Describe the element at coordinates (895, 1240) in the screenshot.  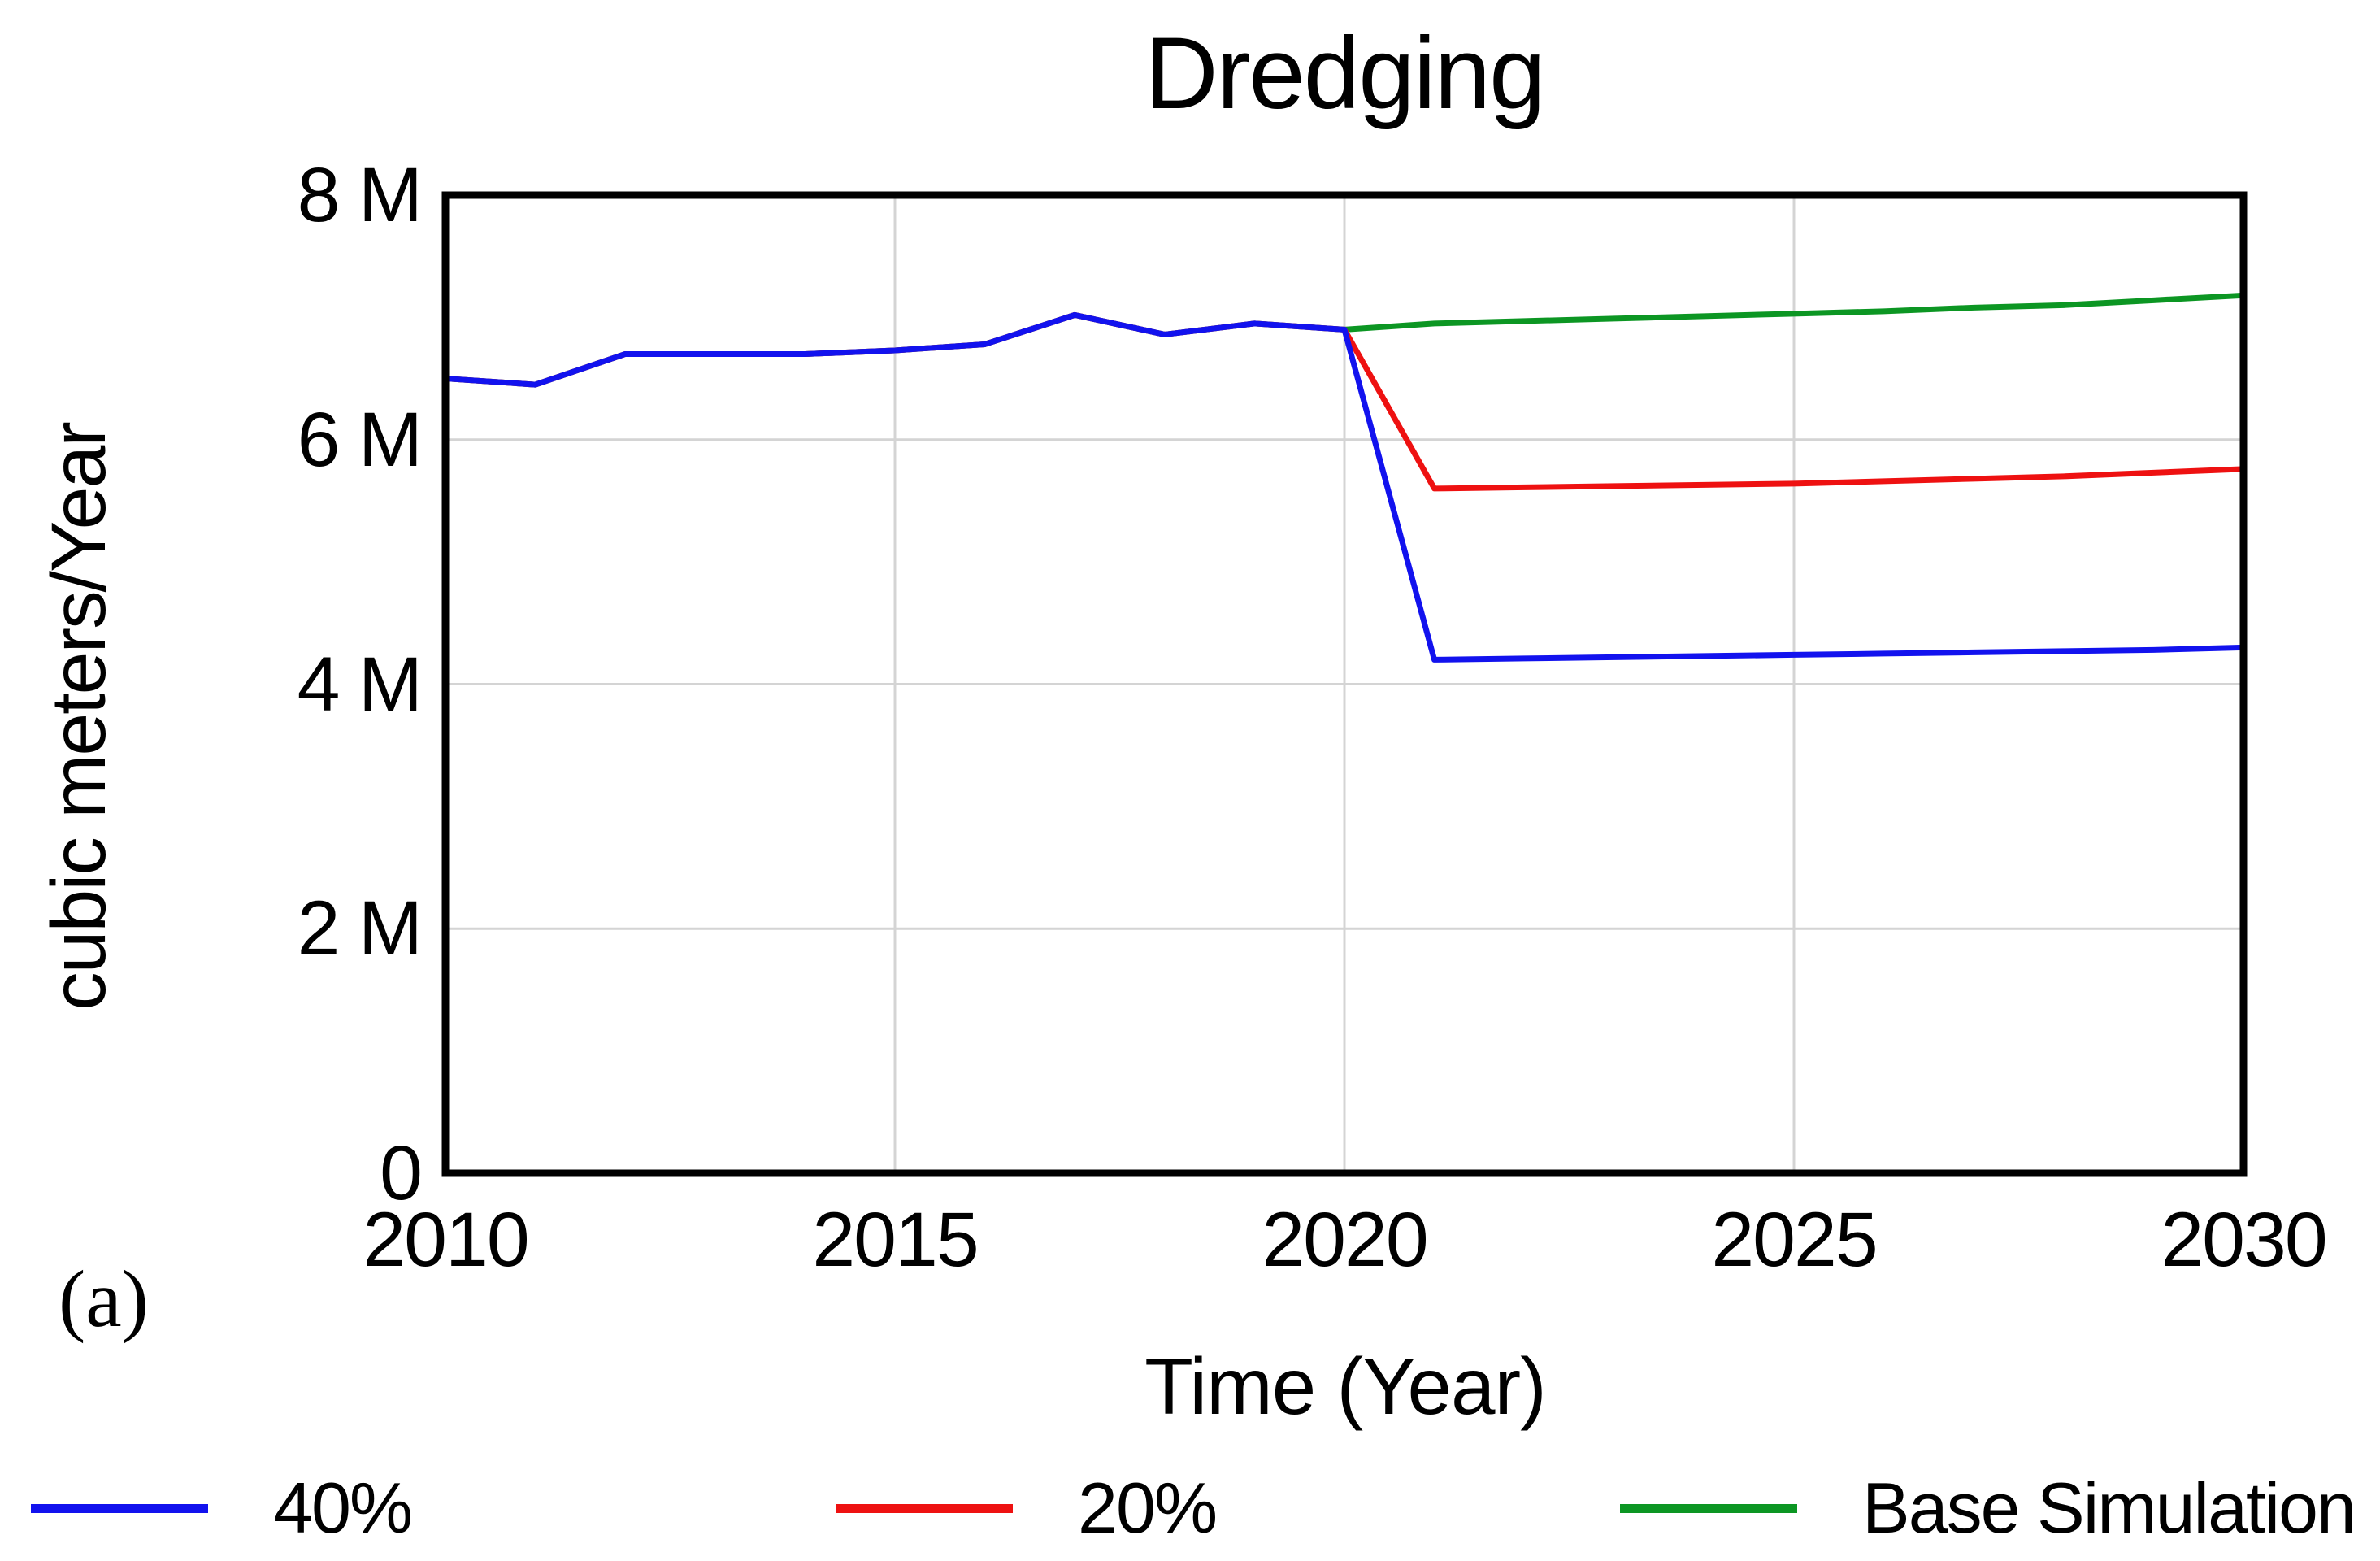
I see `x-tick-label-2015: 2015` at that location.